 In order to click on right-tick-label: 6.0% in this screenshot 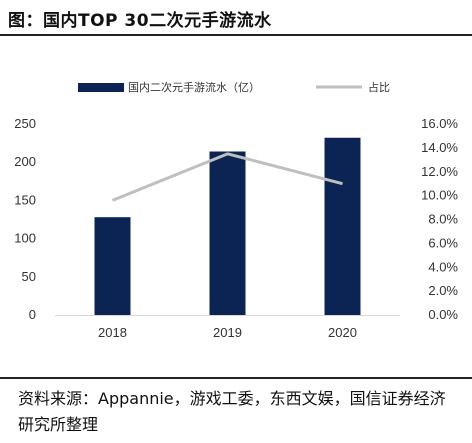, I will do `click(443, 242)`.